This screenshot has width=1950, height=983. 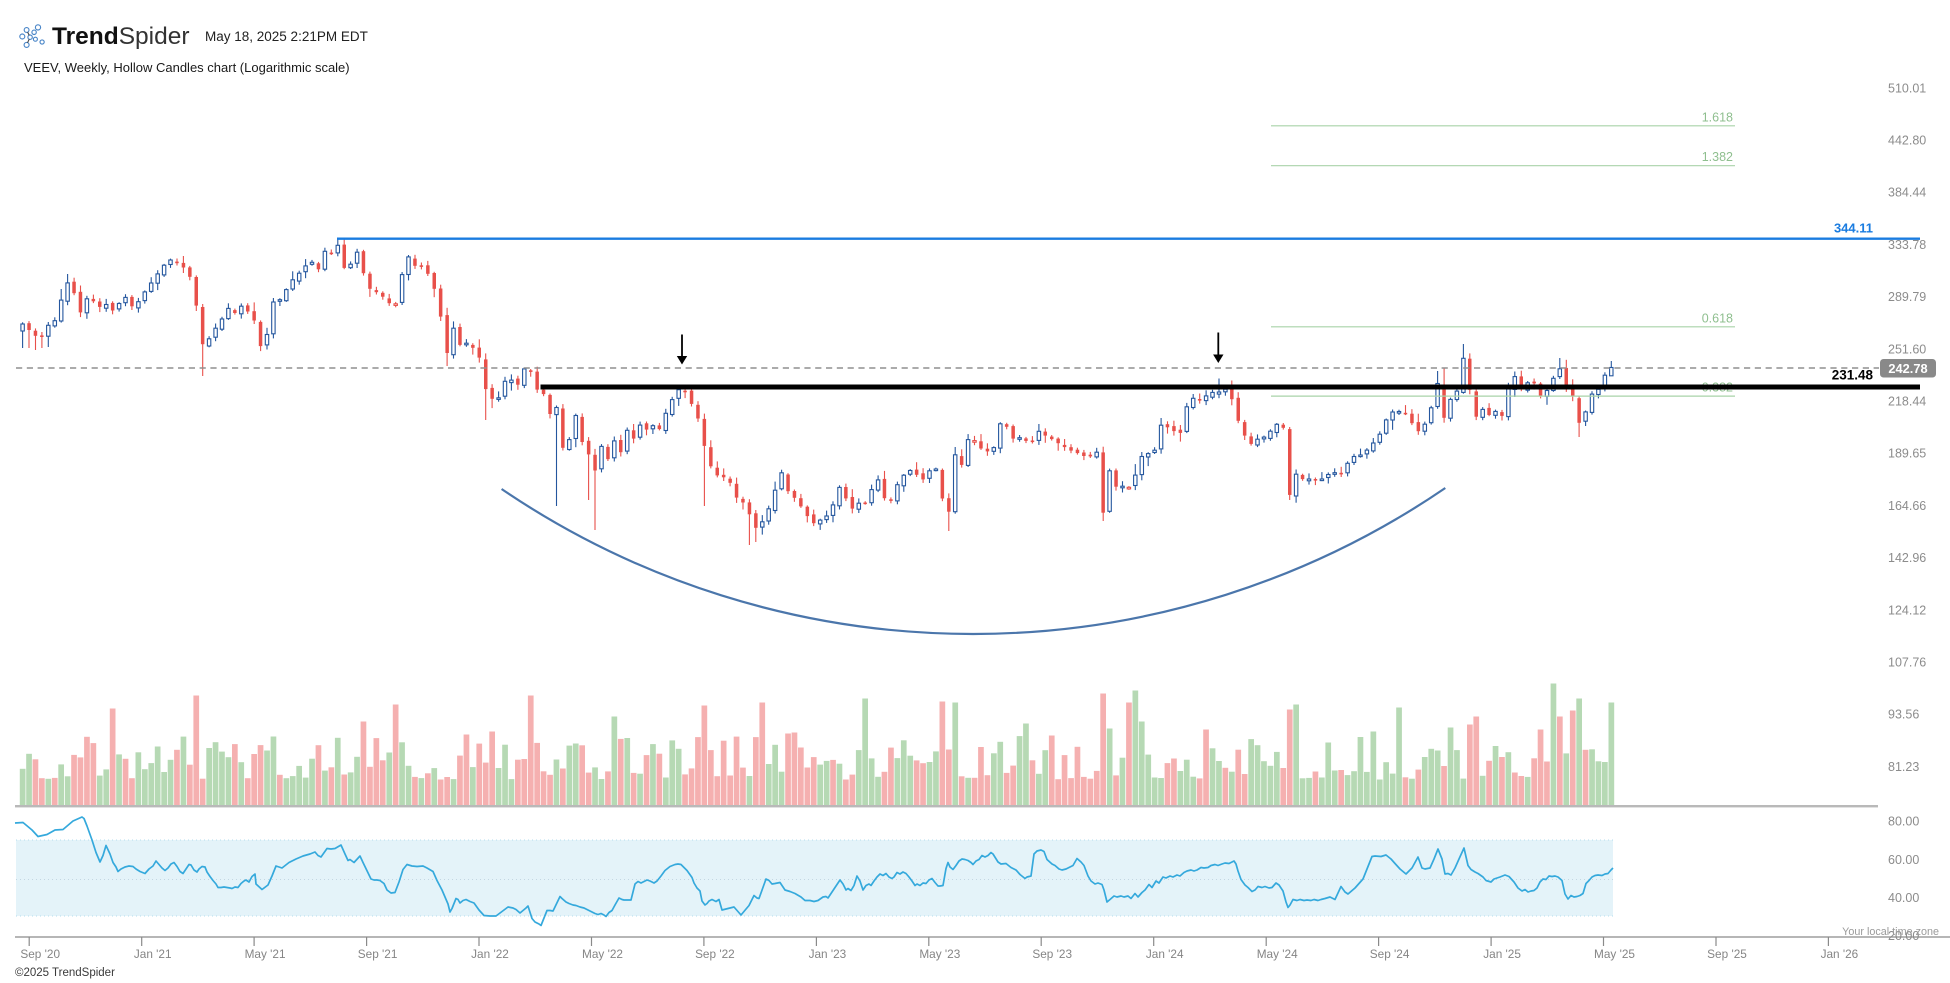 I want to click on svg-text: 231.48, so click(x=1853, y=375).